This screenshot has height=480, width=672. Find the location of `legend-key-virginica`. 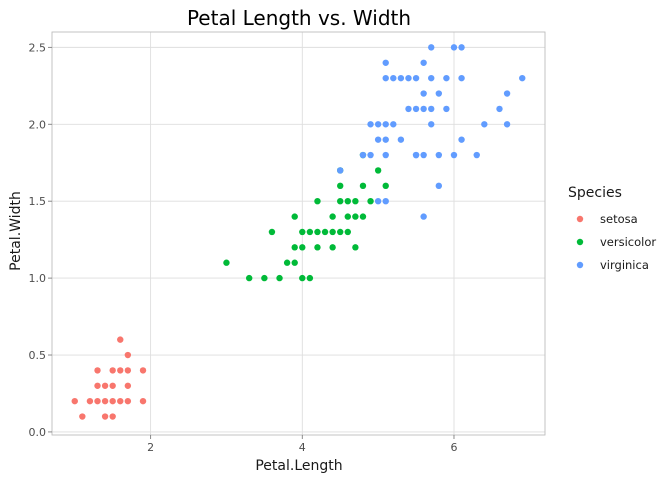

legend-key-virginica is located at coordinates (580, 265).